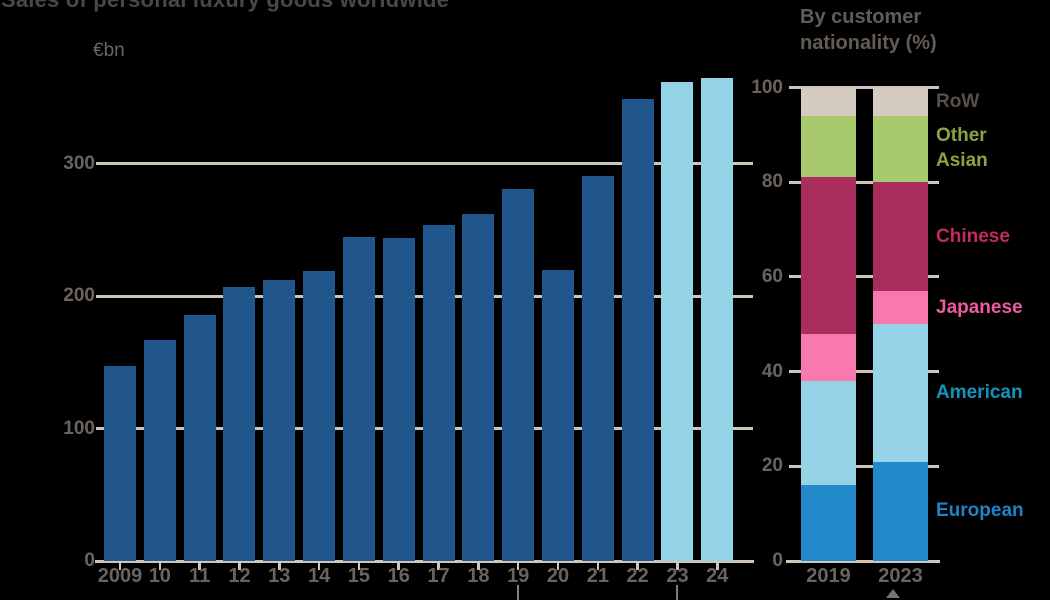 This screenshot has width=1050, height=600. Describe the element at coordinates (225, 6) in the screenshot. I see `chart-title: Sales of personal luxury goods worldwide` at that location.